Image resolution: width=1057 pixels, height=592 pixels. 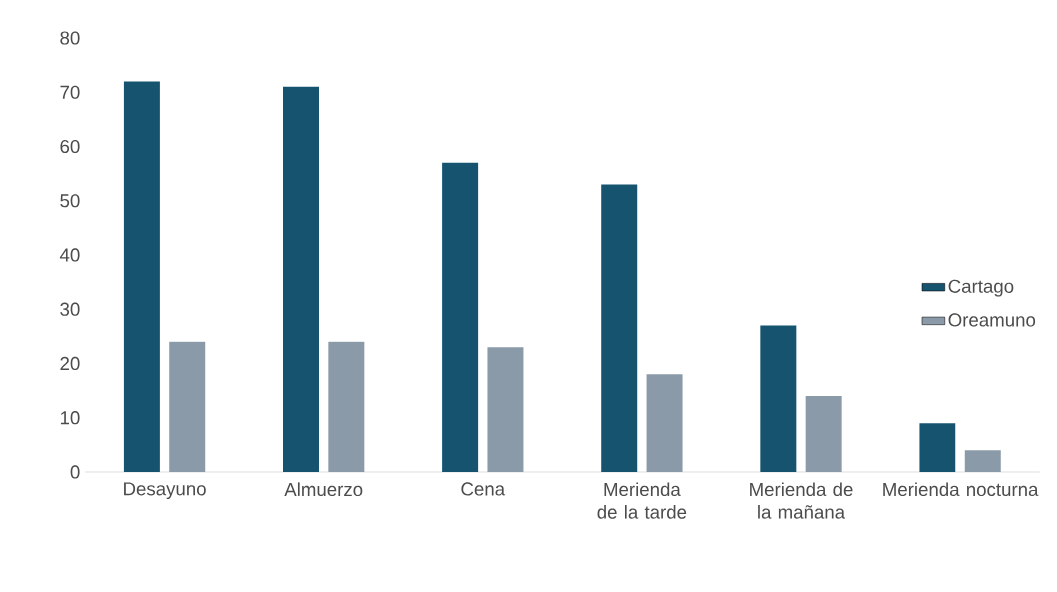 What do you see at coordinates (70, 418) in the screenshot?
I see `y-tick-label: 10` at bounding box center [70, 418].